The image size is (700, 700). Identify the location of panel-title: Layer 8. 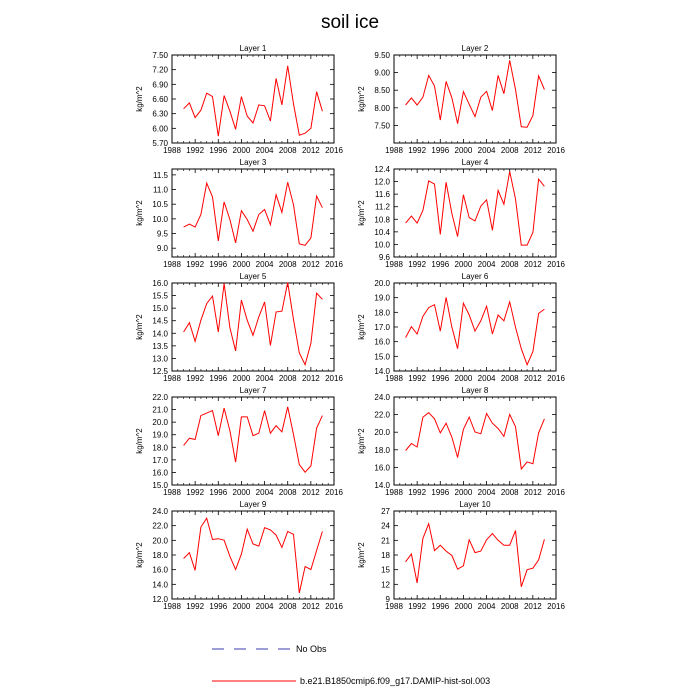
(475, 390).